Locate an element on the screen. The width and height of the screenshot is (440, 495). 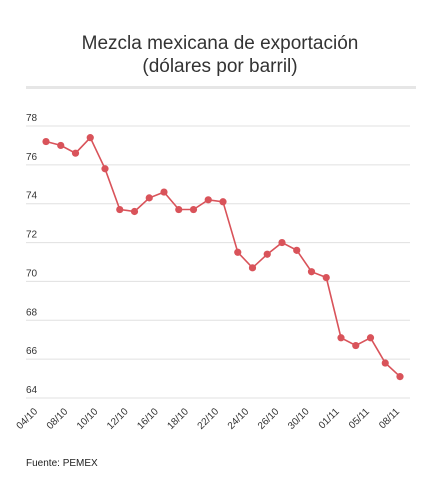
chart-title-line-1: Mezcla mexicana de exportación is located at coordinates (220, 43).